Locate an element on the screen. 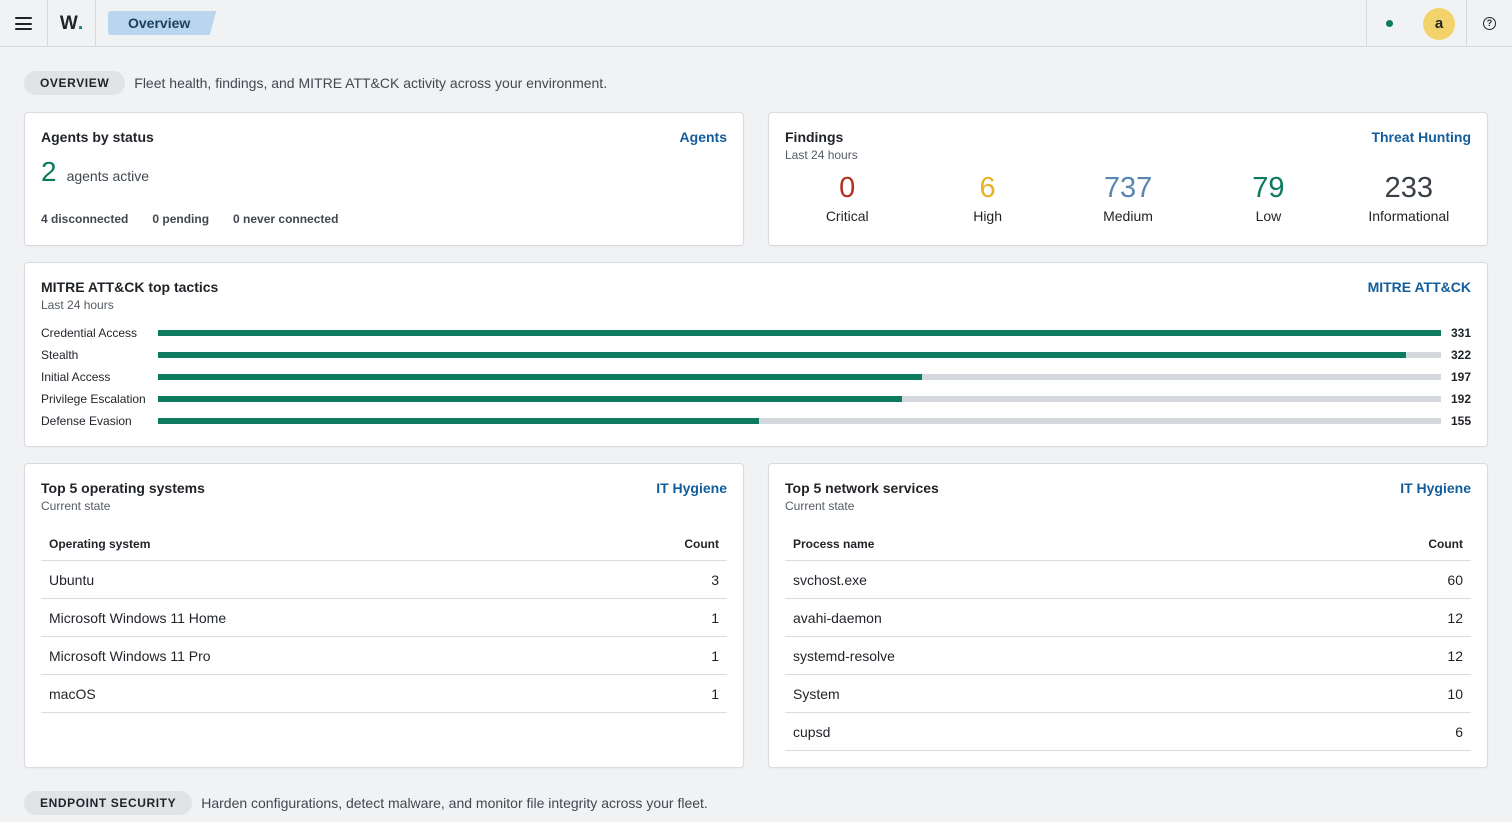 The width and height of the screenshot is (1512, 822). tactic-row: Initial Access 197 is located at coordinates (756, 377).